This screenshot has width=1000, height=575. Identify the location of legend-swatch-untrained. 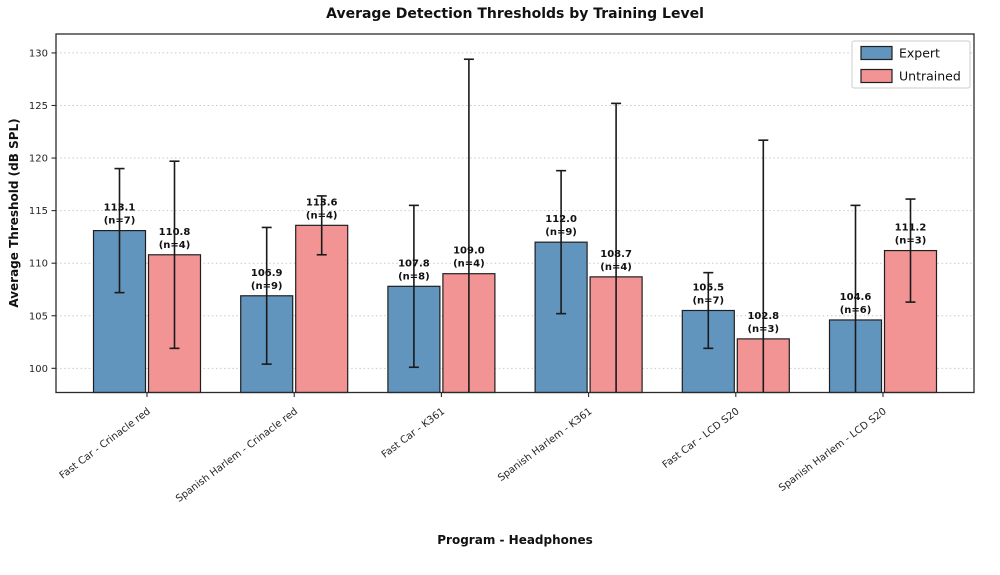
(876, 76).